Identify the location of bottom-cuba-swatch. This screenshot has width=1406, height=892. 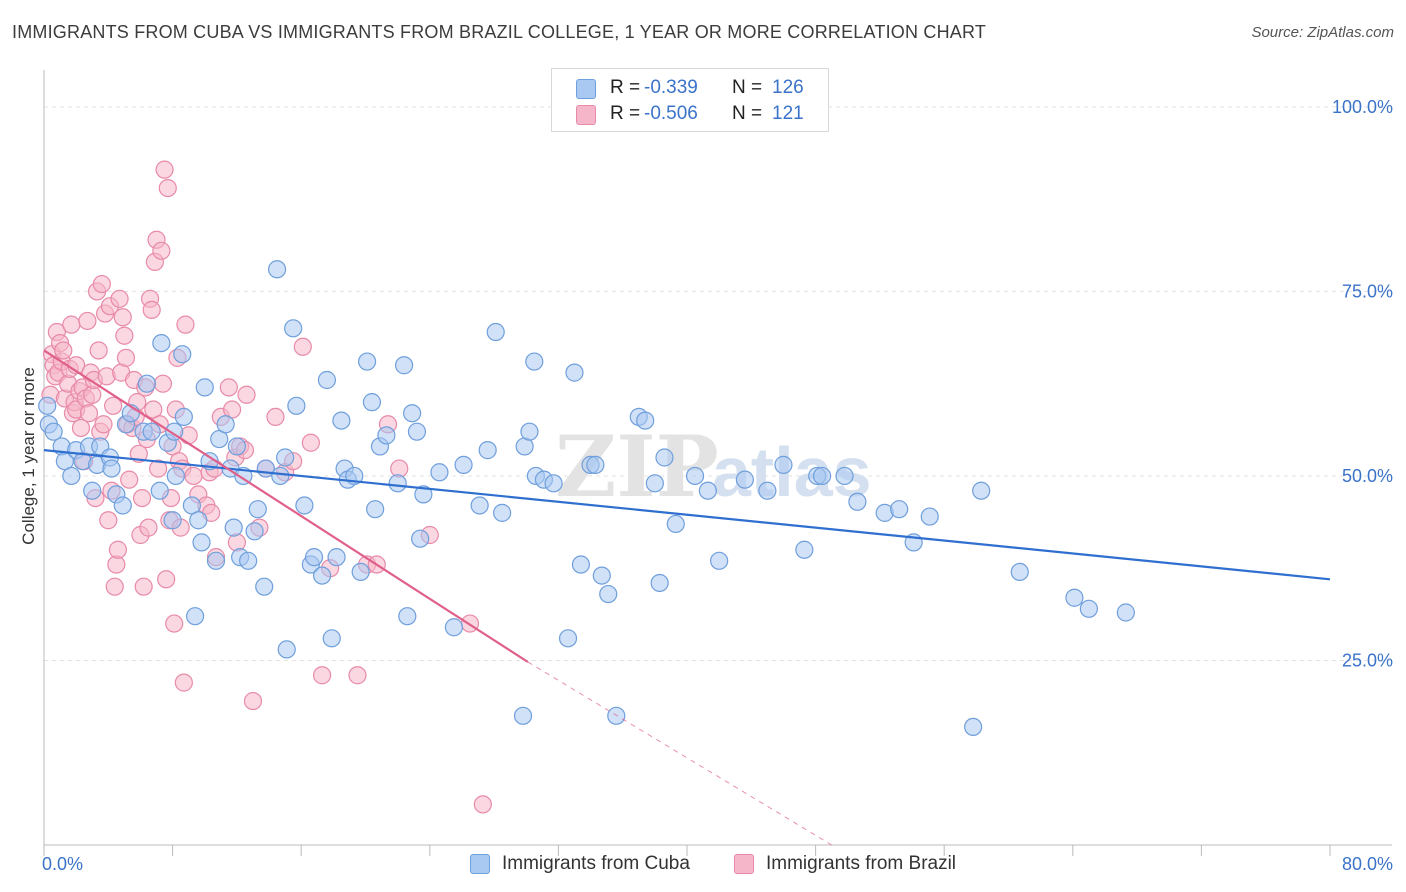
(480, 864).